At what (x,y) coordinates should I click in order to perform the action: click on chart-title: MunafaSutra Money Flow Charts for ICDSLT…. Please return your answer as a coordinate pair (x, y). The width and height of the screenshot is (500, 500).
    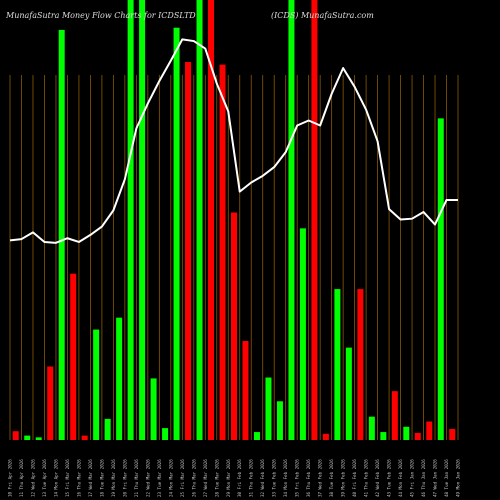
    Looking at the image, I should click on (100, 15).